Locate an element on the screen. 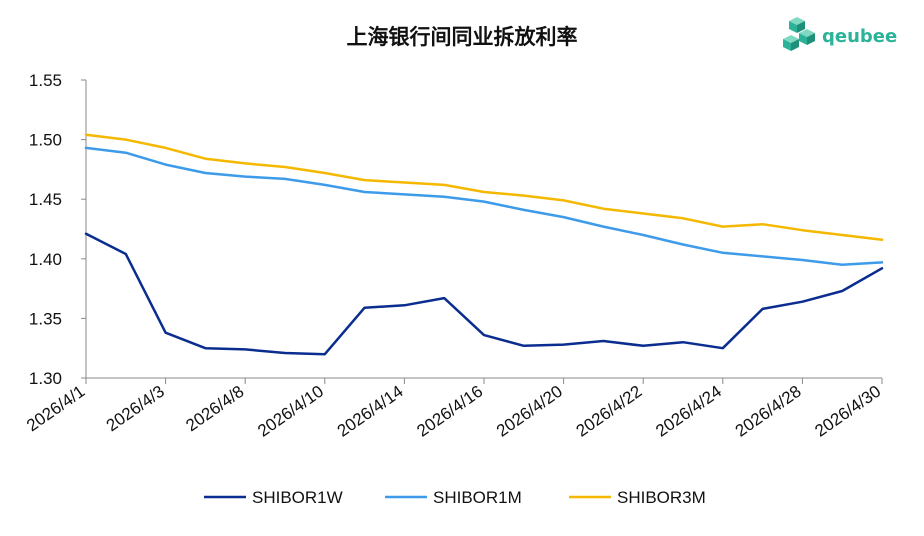  x-tick-label: 2026/4/10 is located at coordinates (290, 411).